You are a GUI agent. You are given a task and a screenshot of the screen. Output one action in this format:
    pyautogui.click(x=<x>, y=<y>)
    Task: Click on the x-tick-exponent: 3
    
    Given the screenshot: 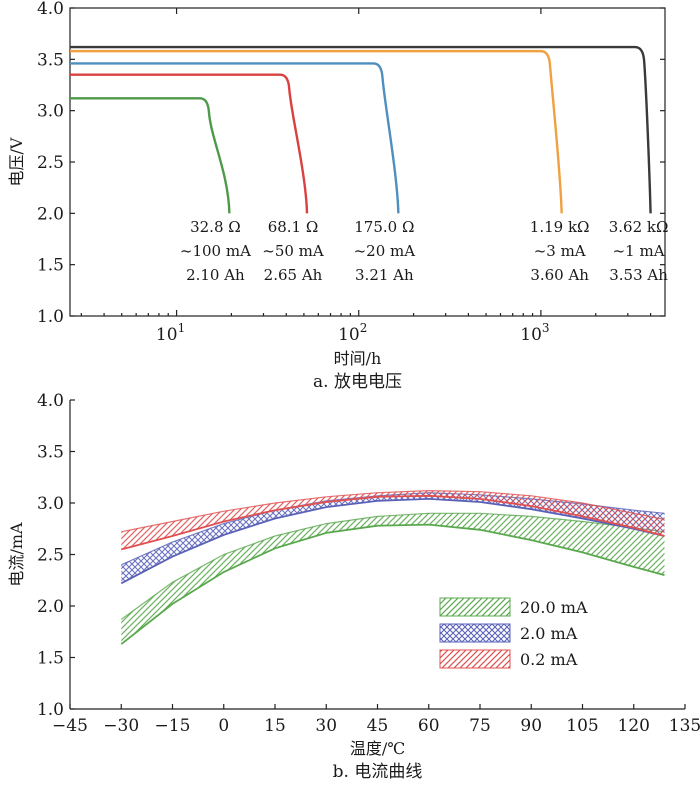 What is the action you would take?
    pyautogui.click(x=546, y=328)
    